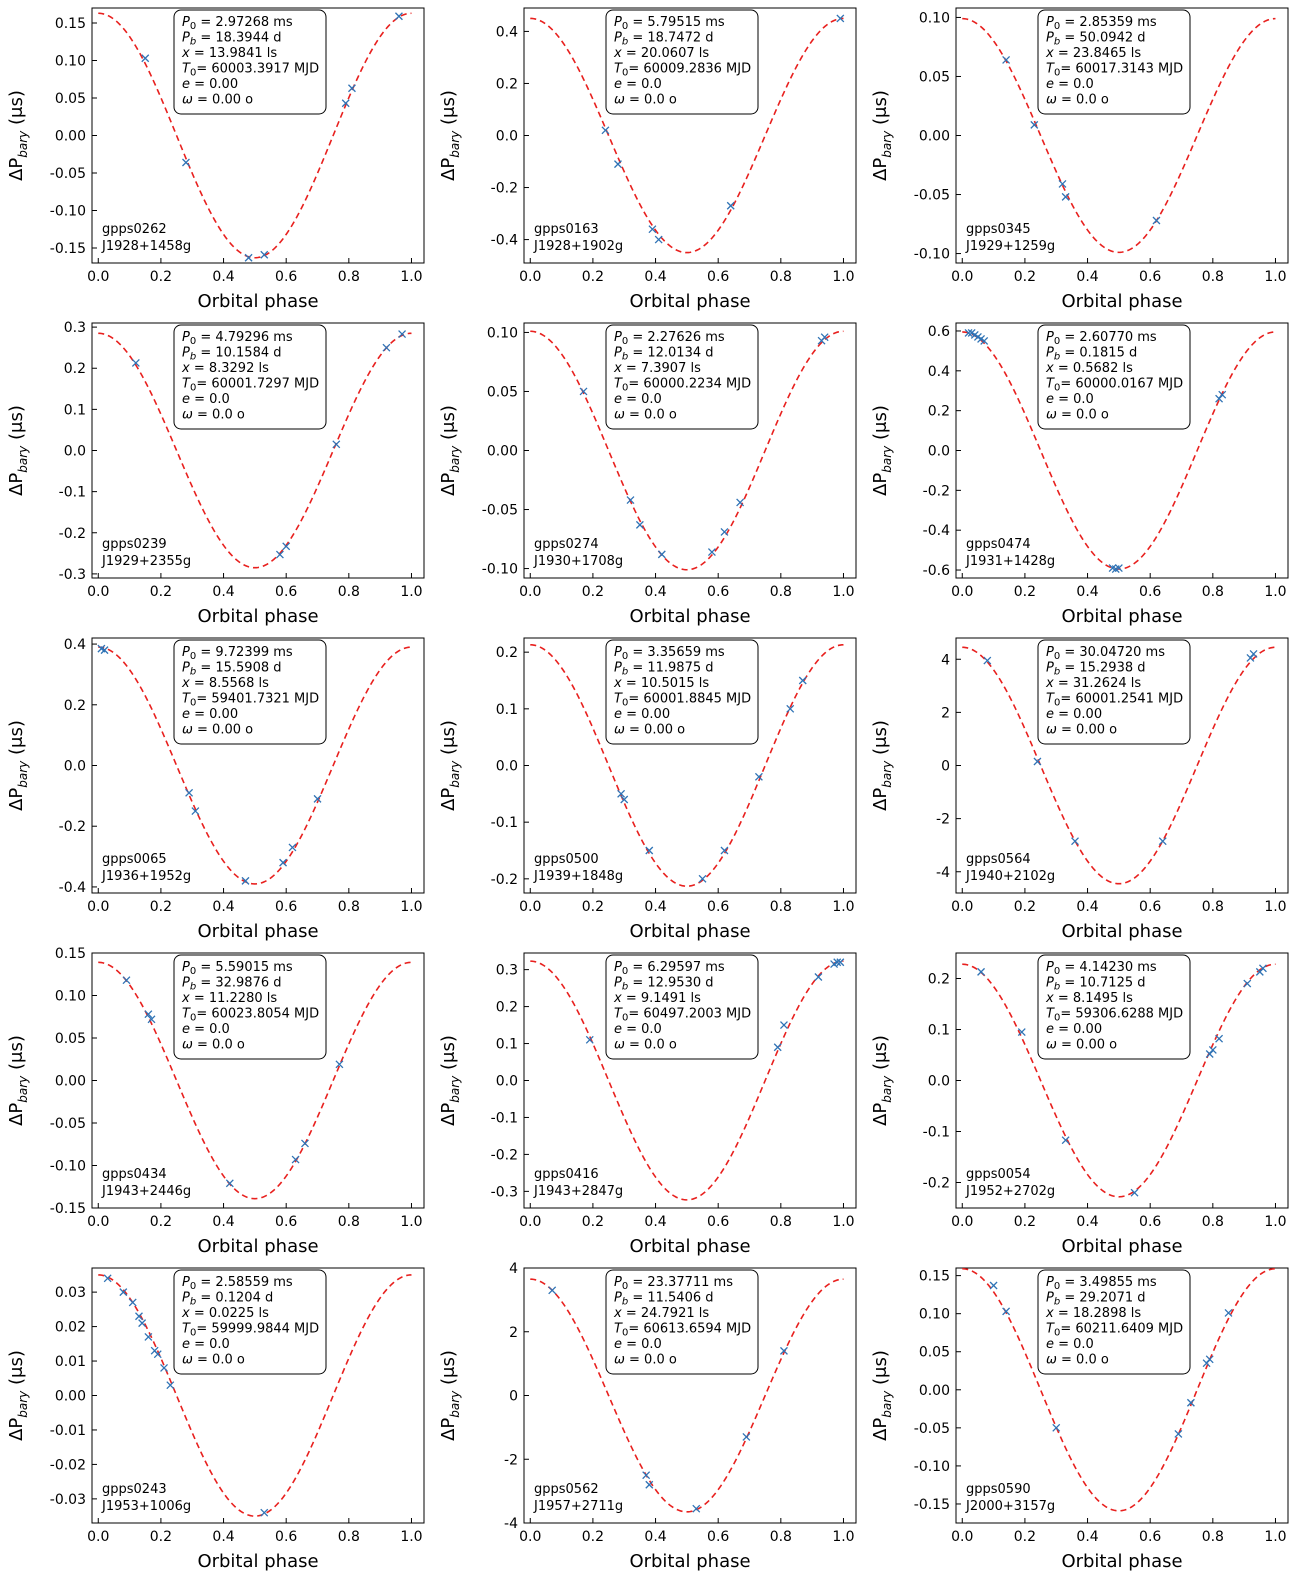 This screenshot has height=1577, width=1296. Describe the element at coordinates (225, 1313) in the screenshot. I see `params-line: x = 0.0225 ls` at that location.